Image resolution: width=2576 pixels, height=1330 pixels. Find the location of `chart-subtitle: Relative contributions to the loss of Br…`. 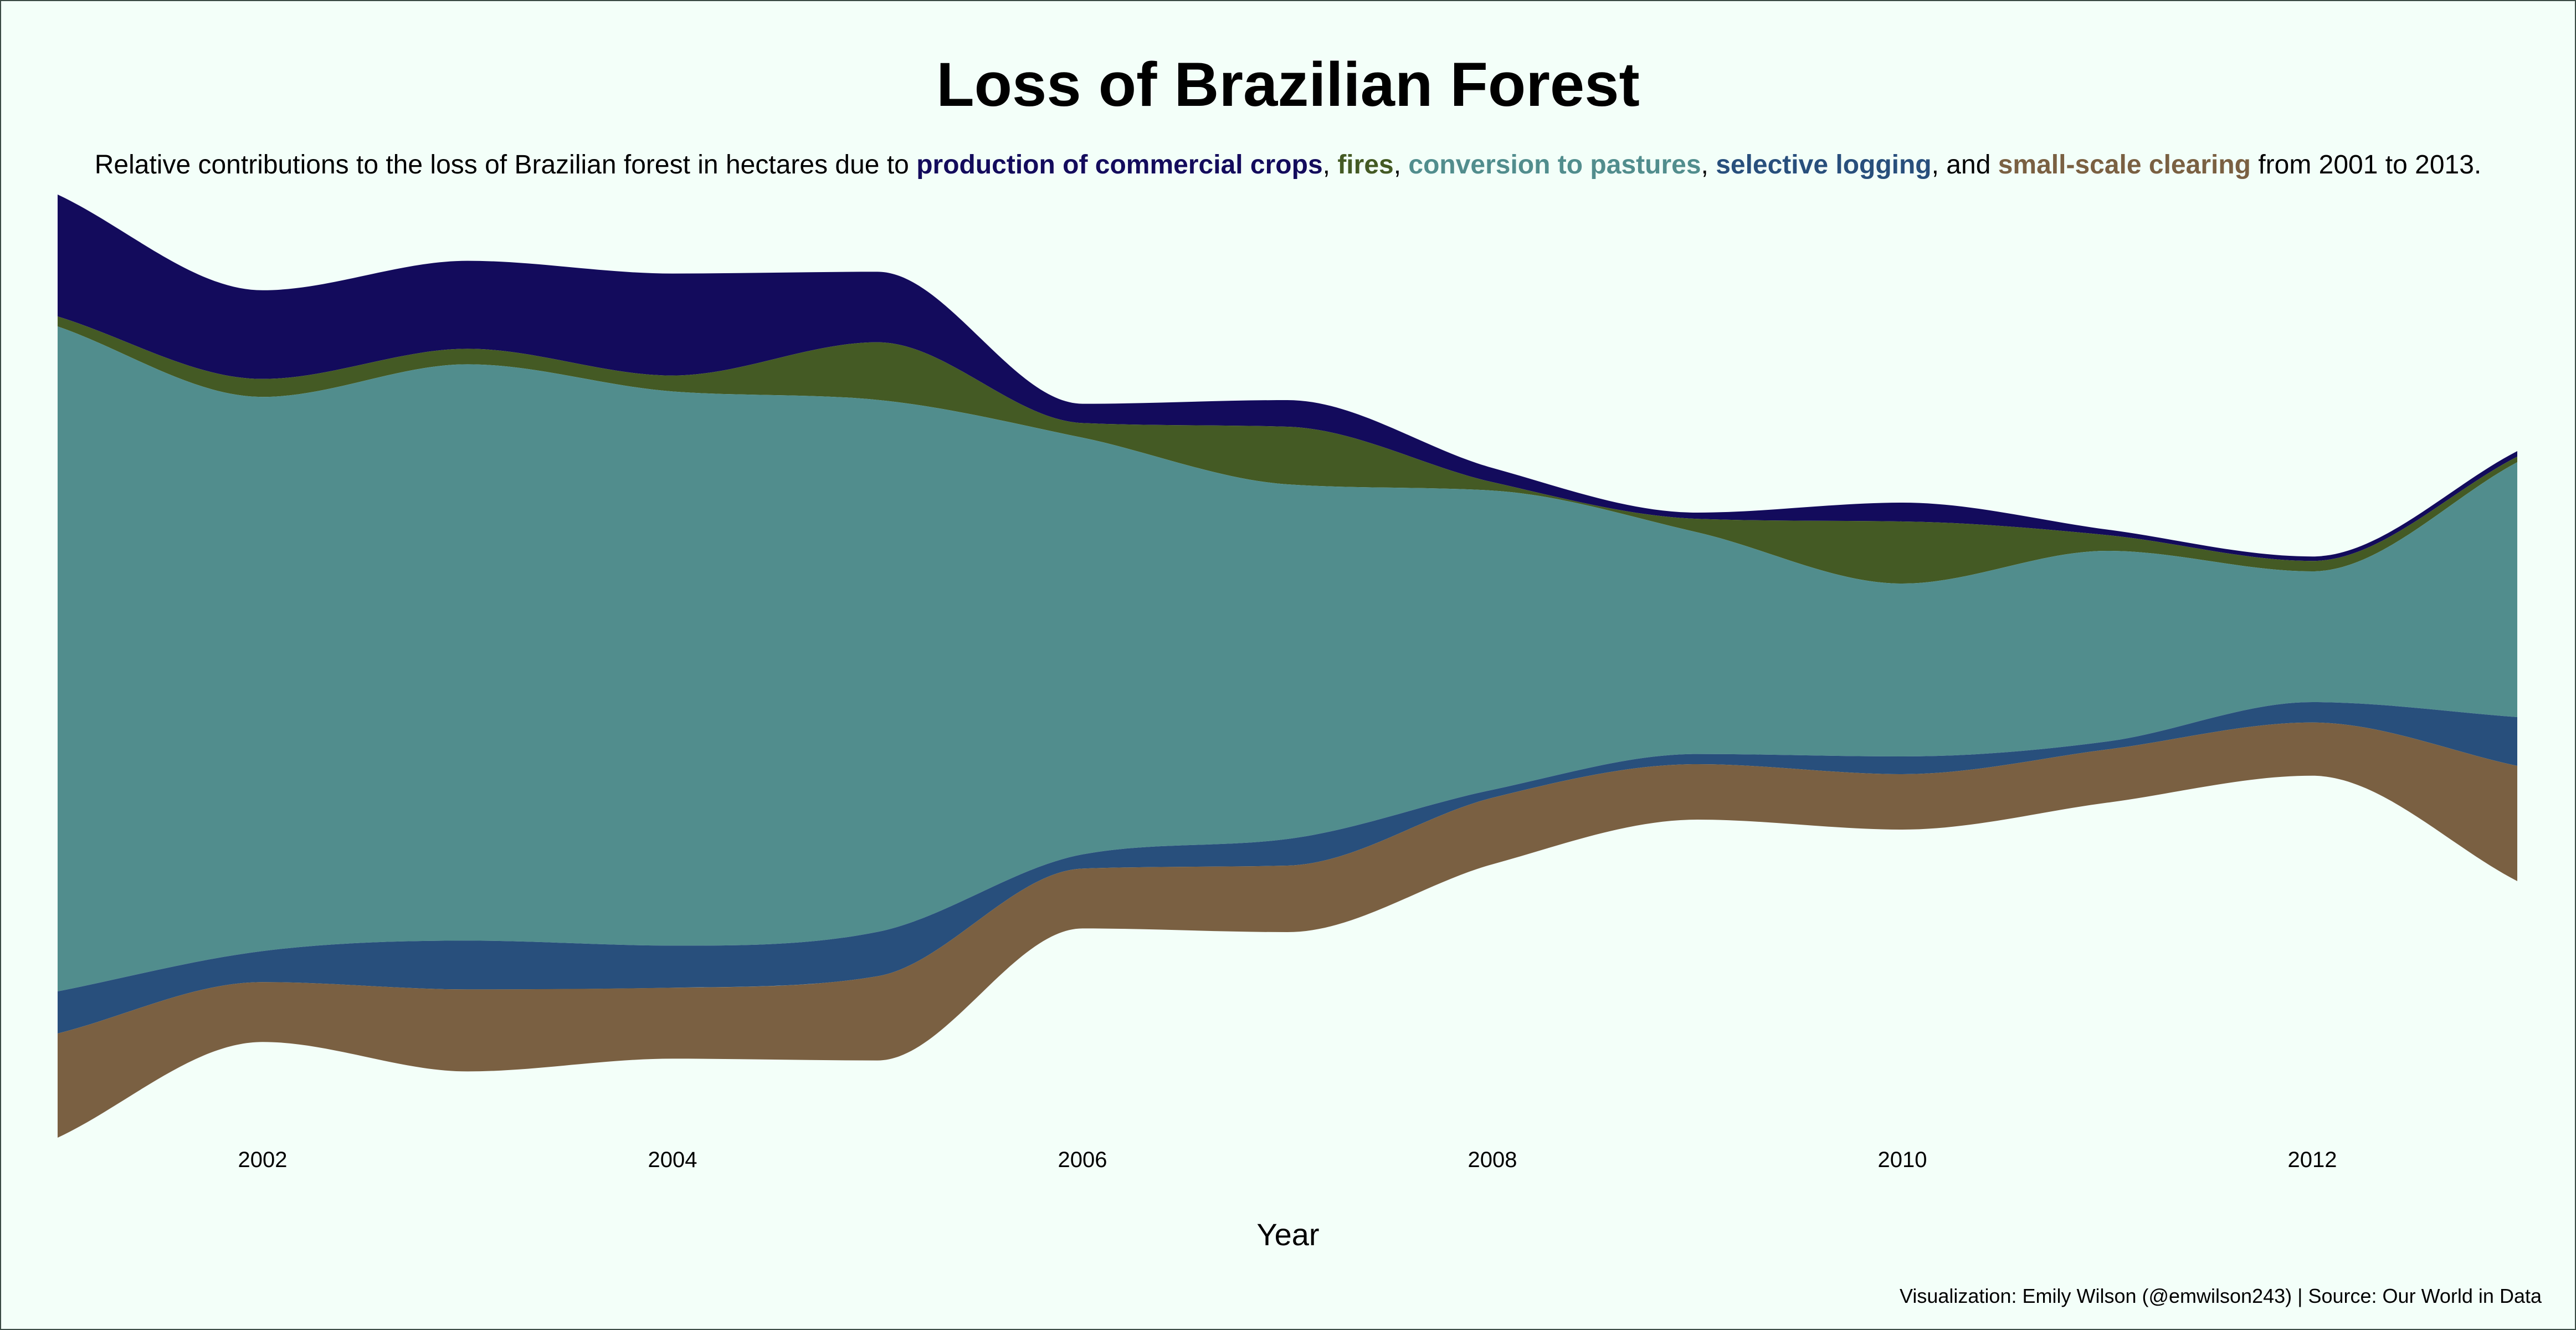

chart-subtitle: Relative contributions to the loss of Br… is located at coordinates (1288, 165).